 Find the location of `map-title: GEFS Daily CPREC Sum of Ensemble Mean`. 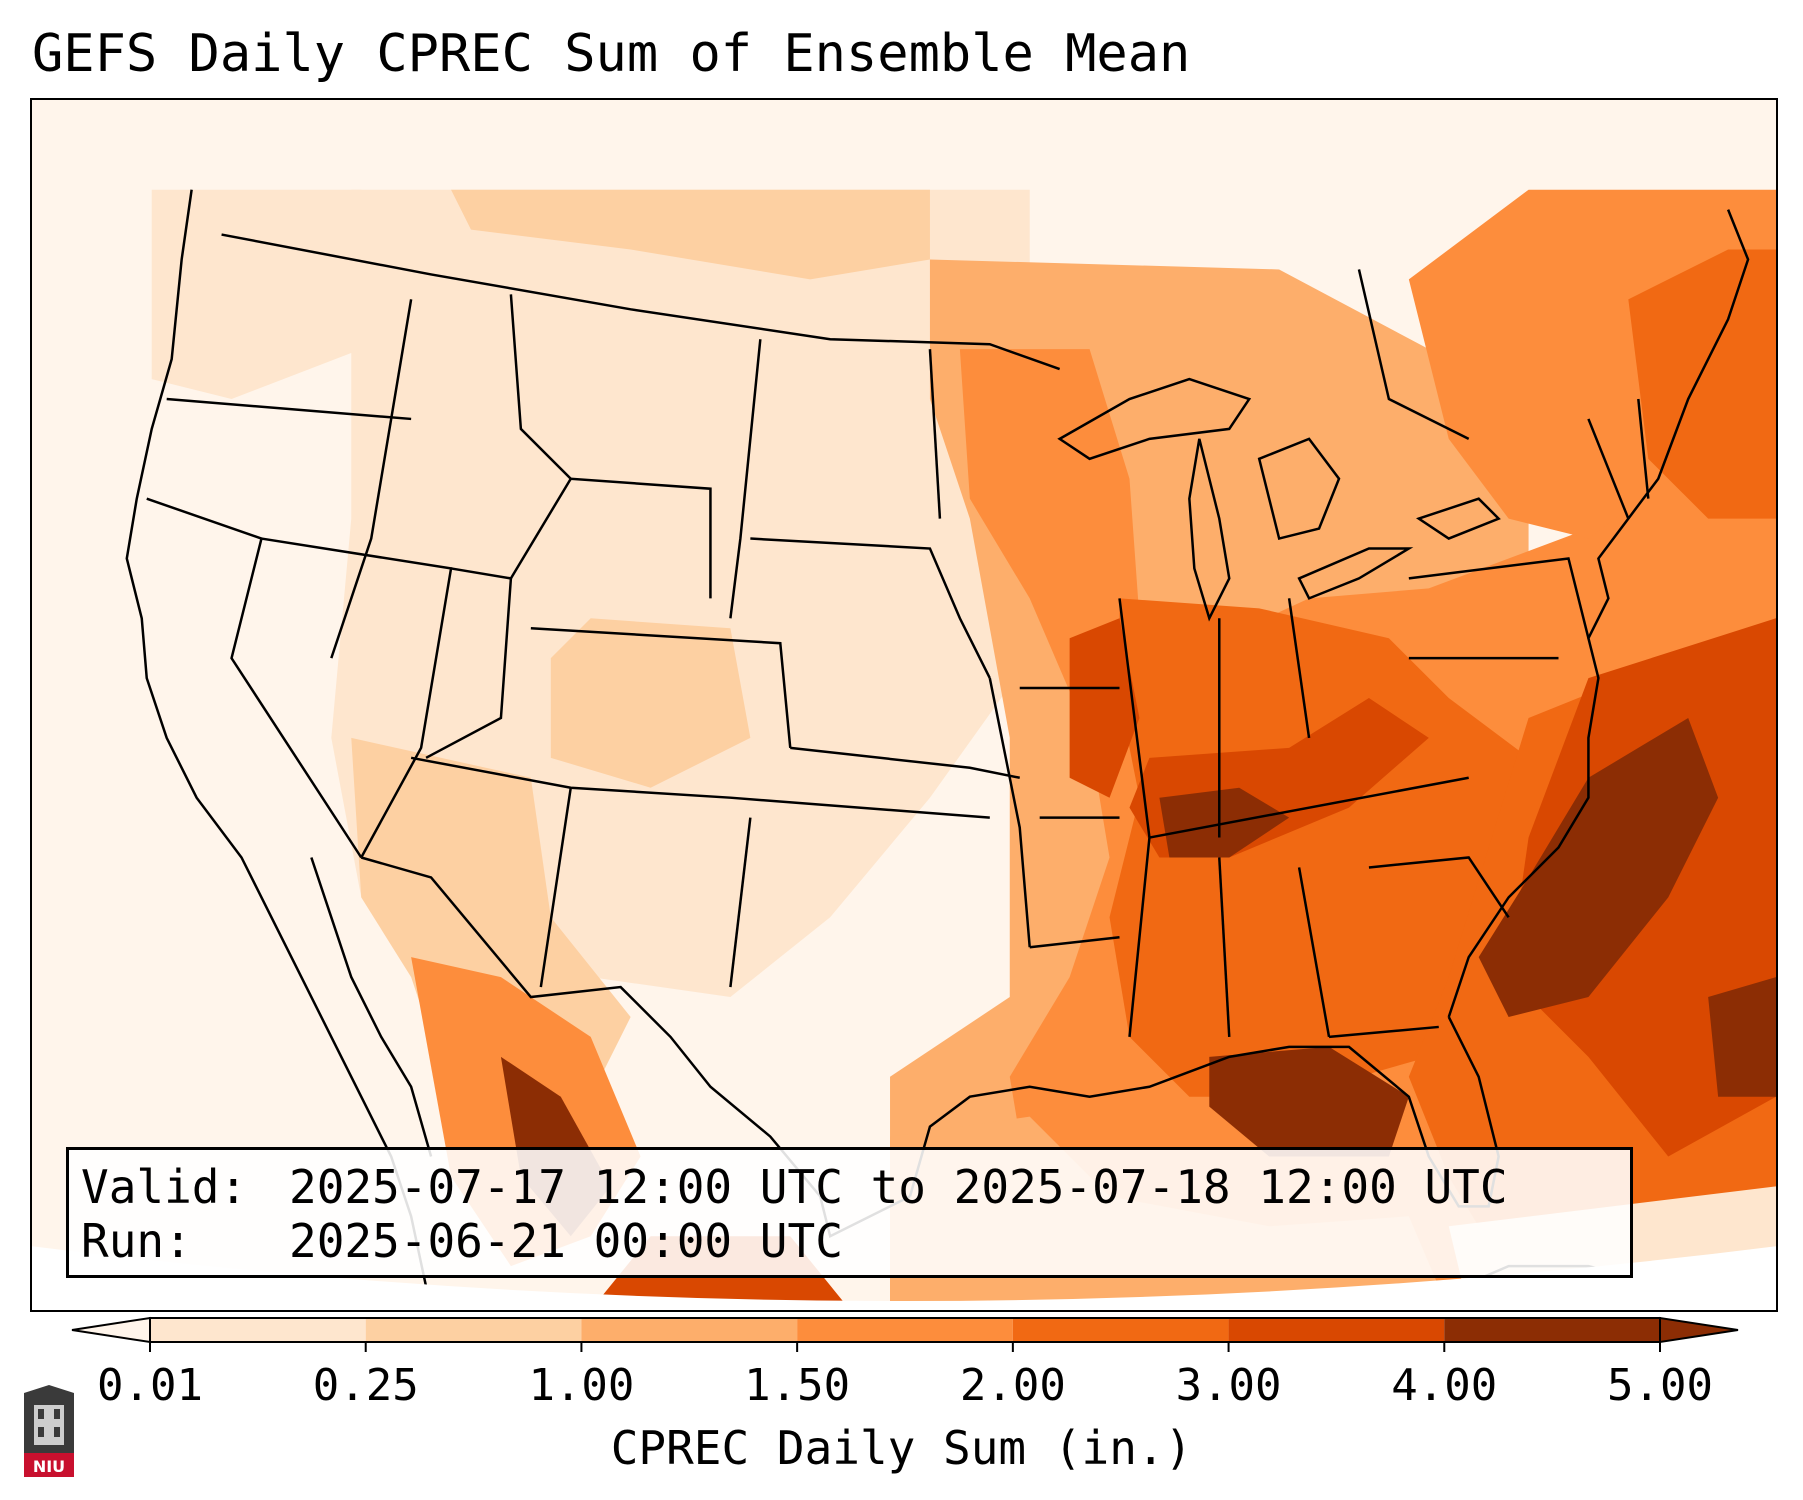

map-title: GEFS Daily CPREC Sum of Ensemble Mean is located at coordinates (611, 54).